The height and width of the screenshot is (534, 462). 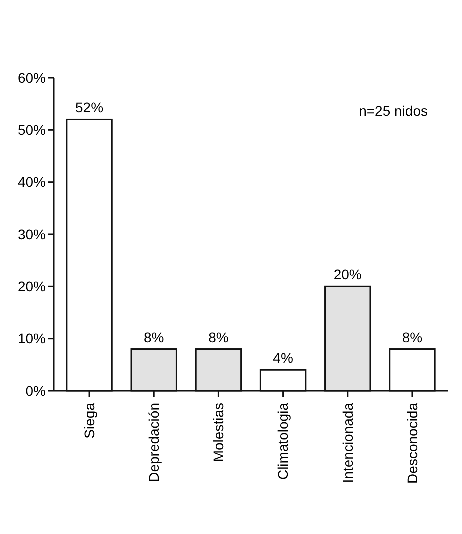 I want to click on x-tick-label: Climatologia, so click(x=283, y=441).